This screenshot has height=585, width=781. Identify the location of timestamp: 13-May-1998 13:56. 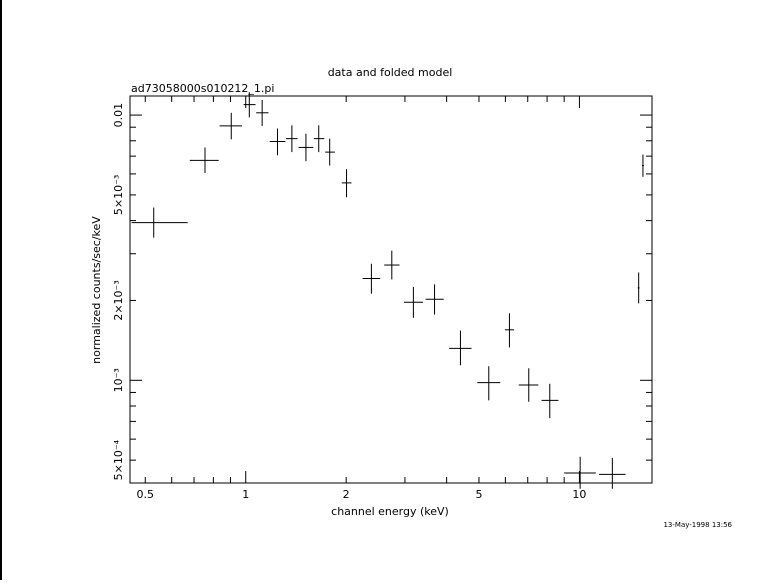
(697, 525).